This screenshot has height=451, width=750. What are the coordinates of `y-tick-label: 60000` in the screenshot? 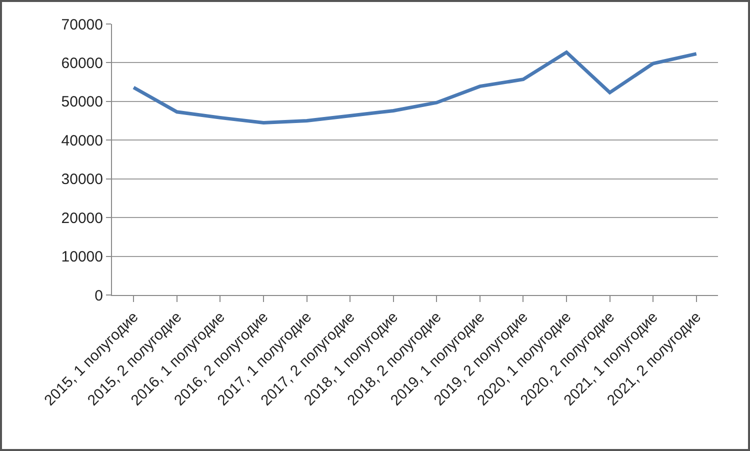 It's located at (82, 63).